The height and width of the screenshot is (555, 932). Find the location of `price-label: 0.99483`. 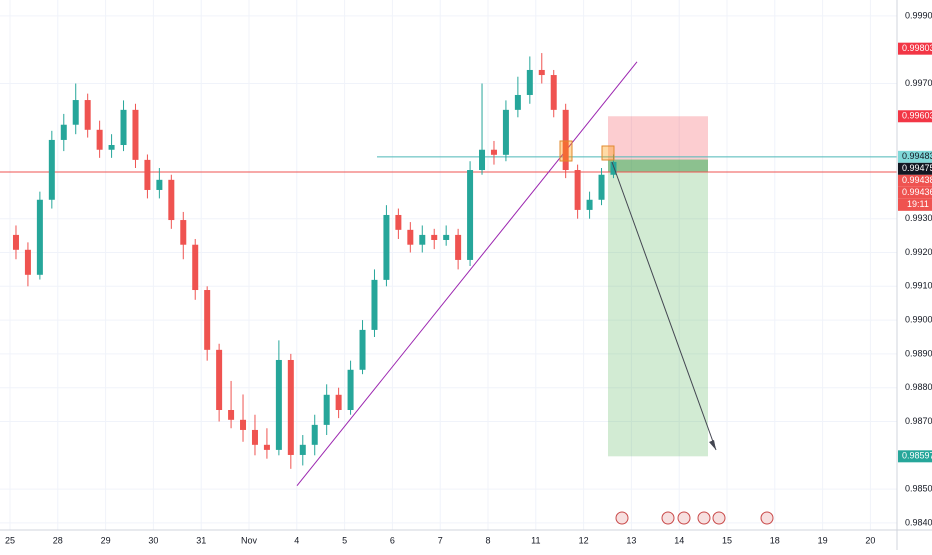

price-label: 0.99483 is located at coordinates (917, 156).